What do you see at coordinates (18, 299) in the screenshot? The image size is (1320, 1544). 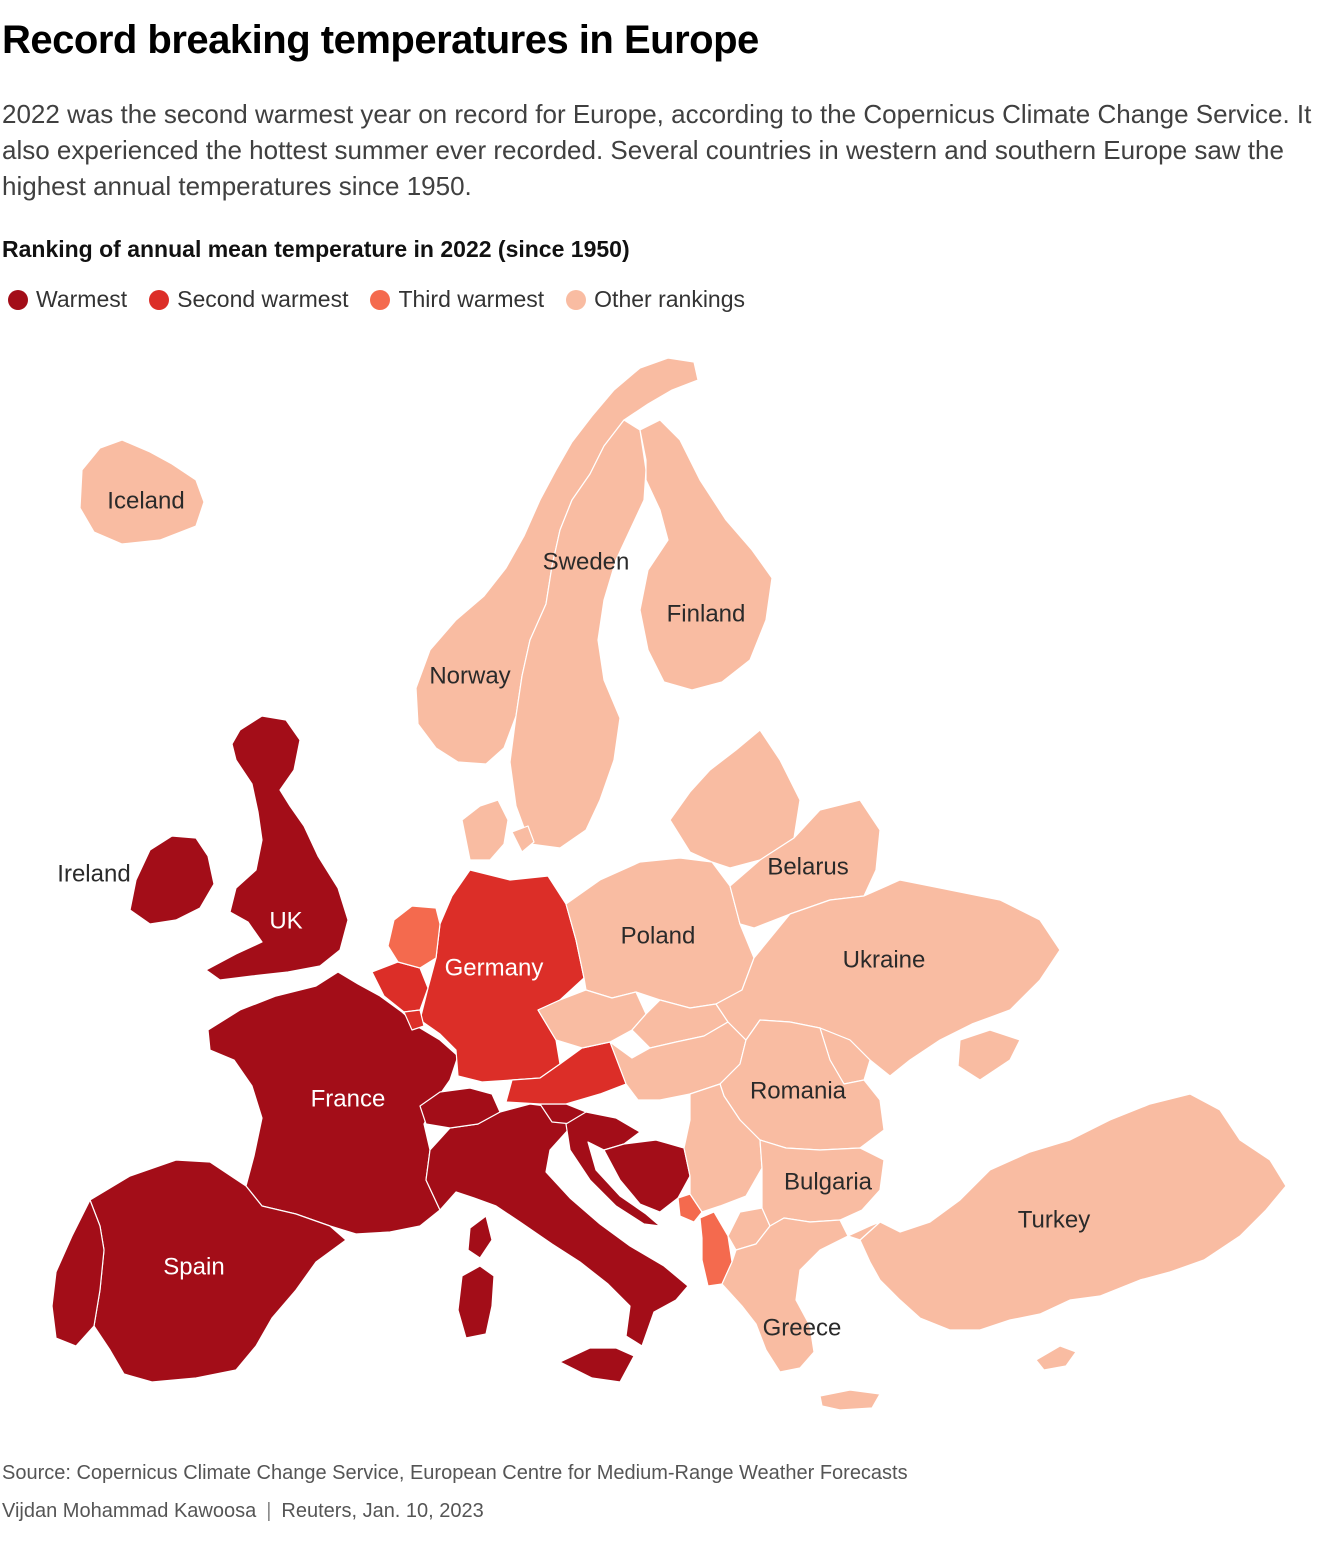 I see `legend-swatch-warmest` at bounding box center [18, 299].